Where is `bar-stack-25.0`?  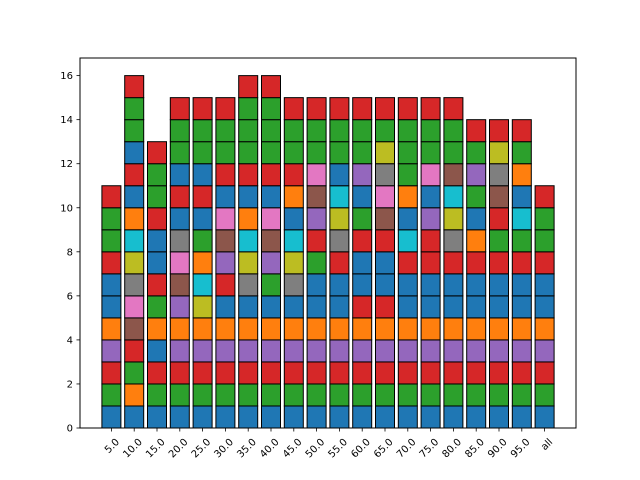
bar-stack-25.0 is located at coordinates (202, 263).